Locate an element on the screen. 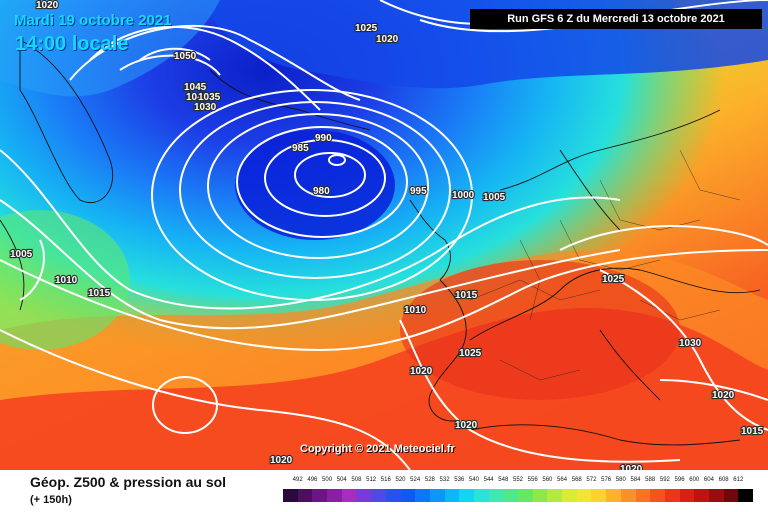  legend-color-bar is located at coordinates (518, 495).